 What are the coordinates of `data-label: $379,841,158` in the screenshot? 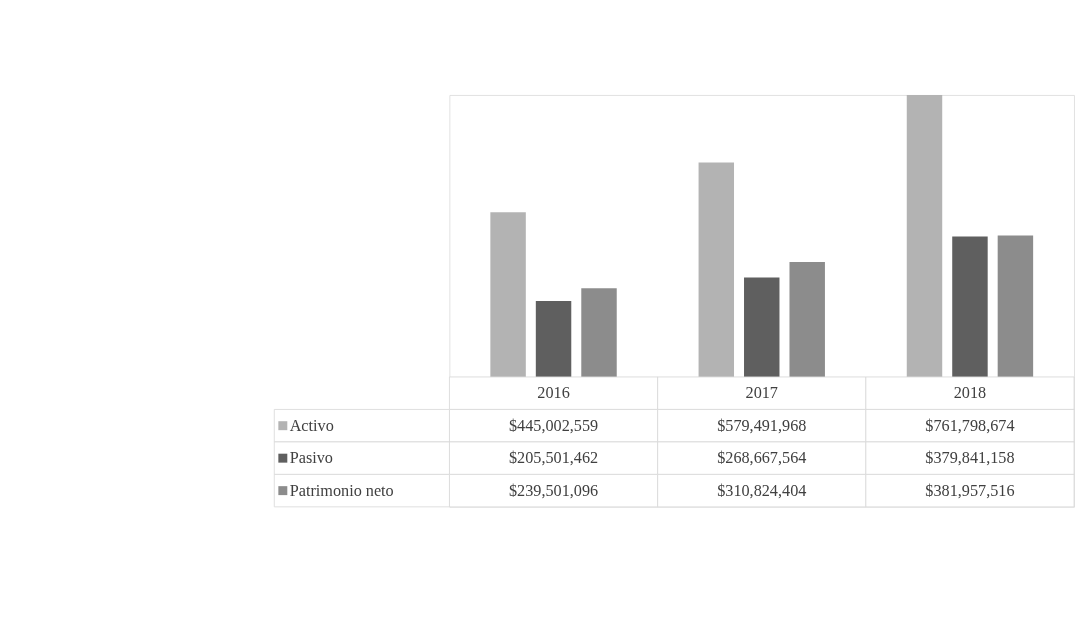 It's located at (970, 458).